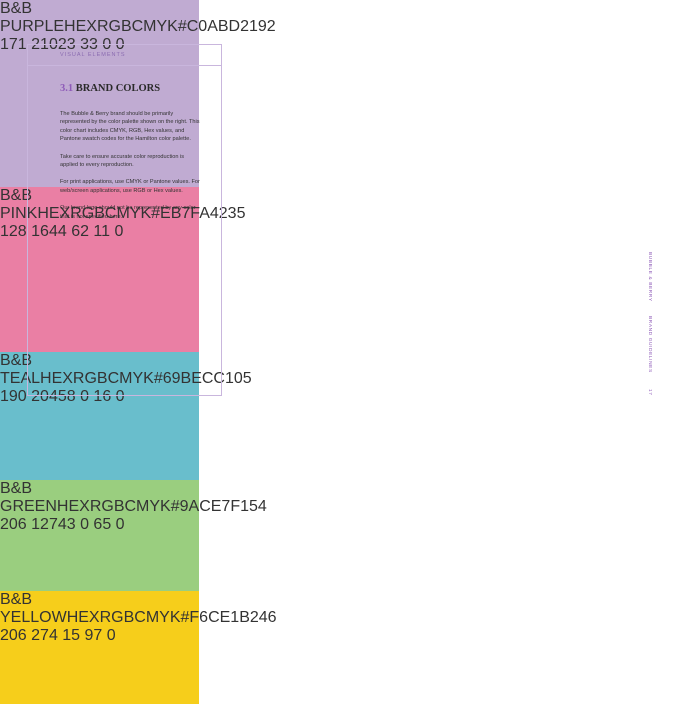  I want to click on swatch-value: 4 62 11 0, so click(90, 231).